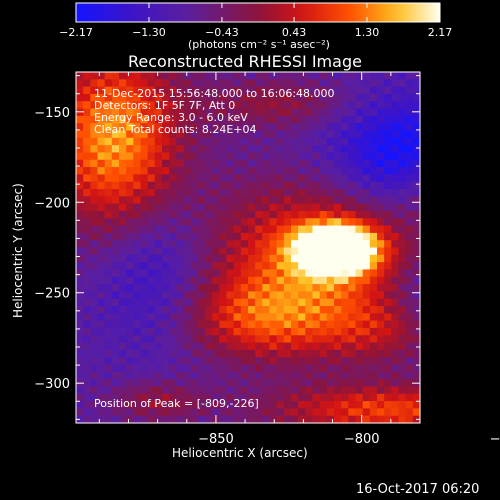 This screenshot has height=500, width=500. I want to click on footer-timestamp: 16-Oct-2017 06:20, so click(418, 489).